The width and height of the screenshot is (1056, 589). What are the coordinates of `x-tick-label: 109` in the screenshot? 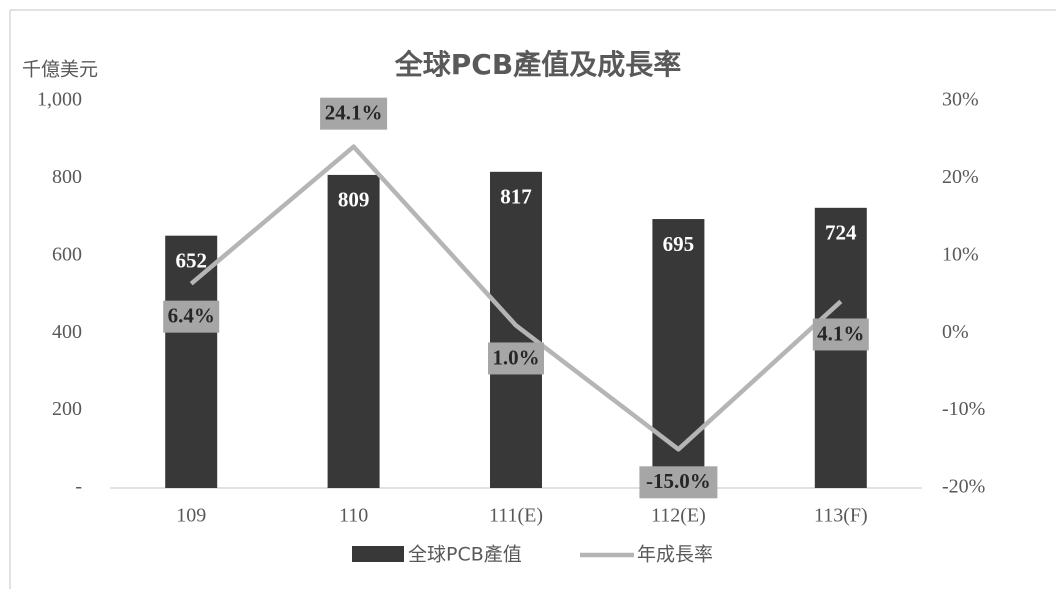 It's located at (191, 516).